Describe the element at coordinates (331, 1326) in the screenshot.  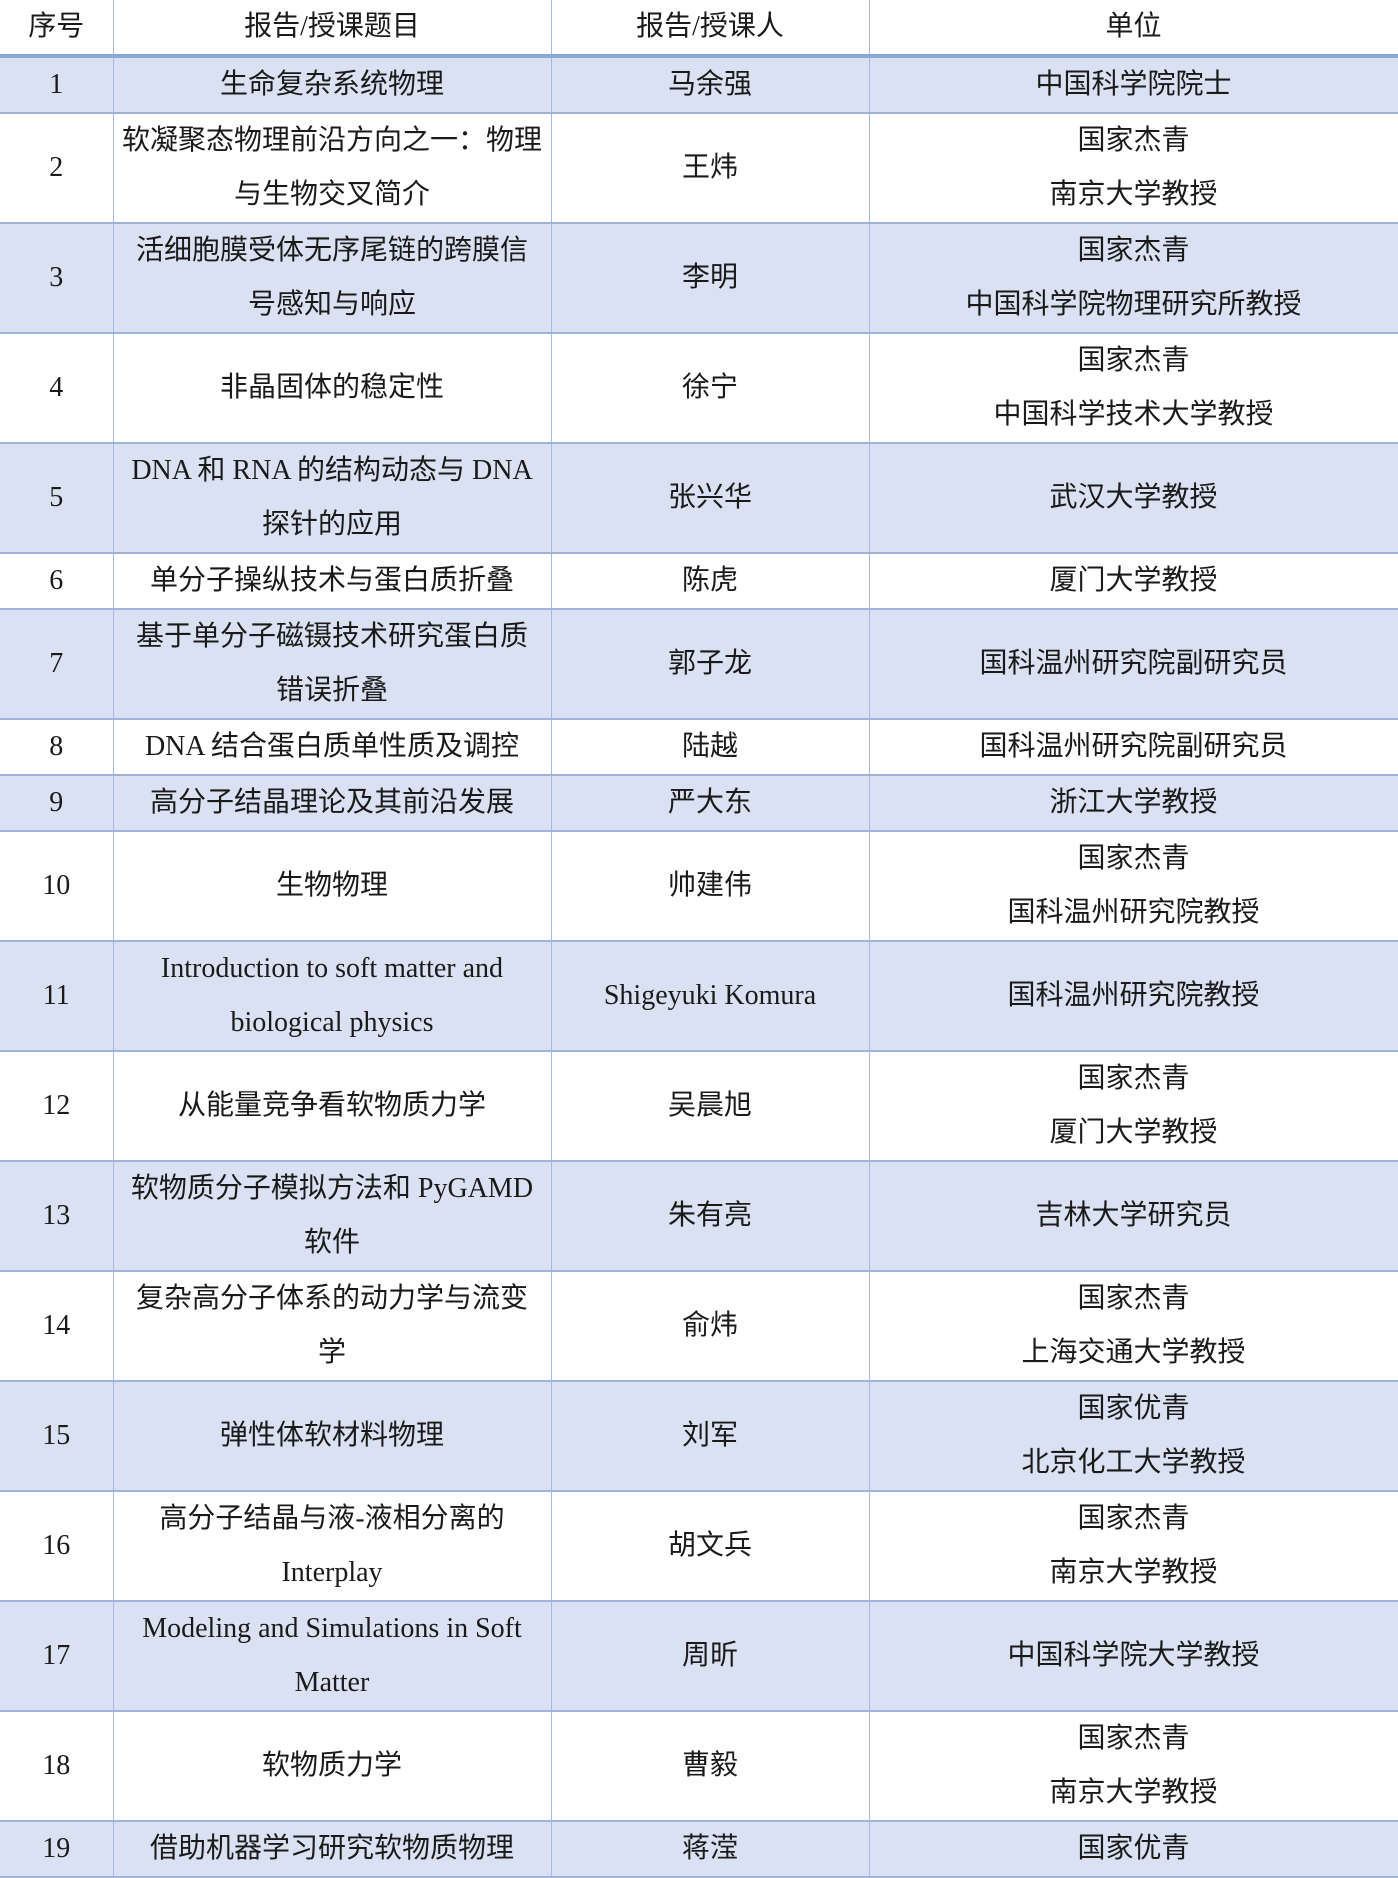
I see `cell-title: 复杂高分子体系的动力学与流变 学` at that location.